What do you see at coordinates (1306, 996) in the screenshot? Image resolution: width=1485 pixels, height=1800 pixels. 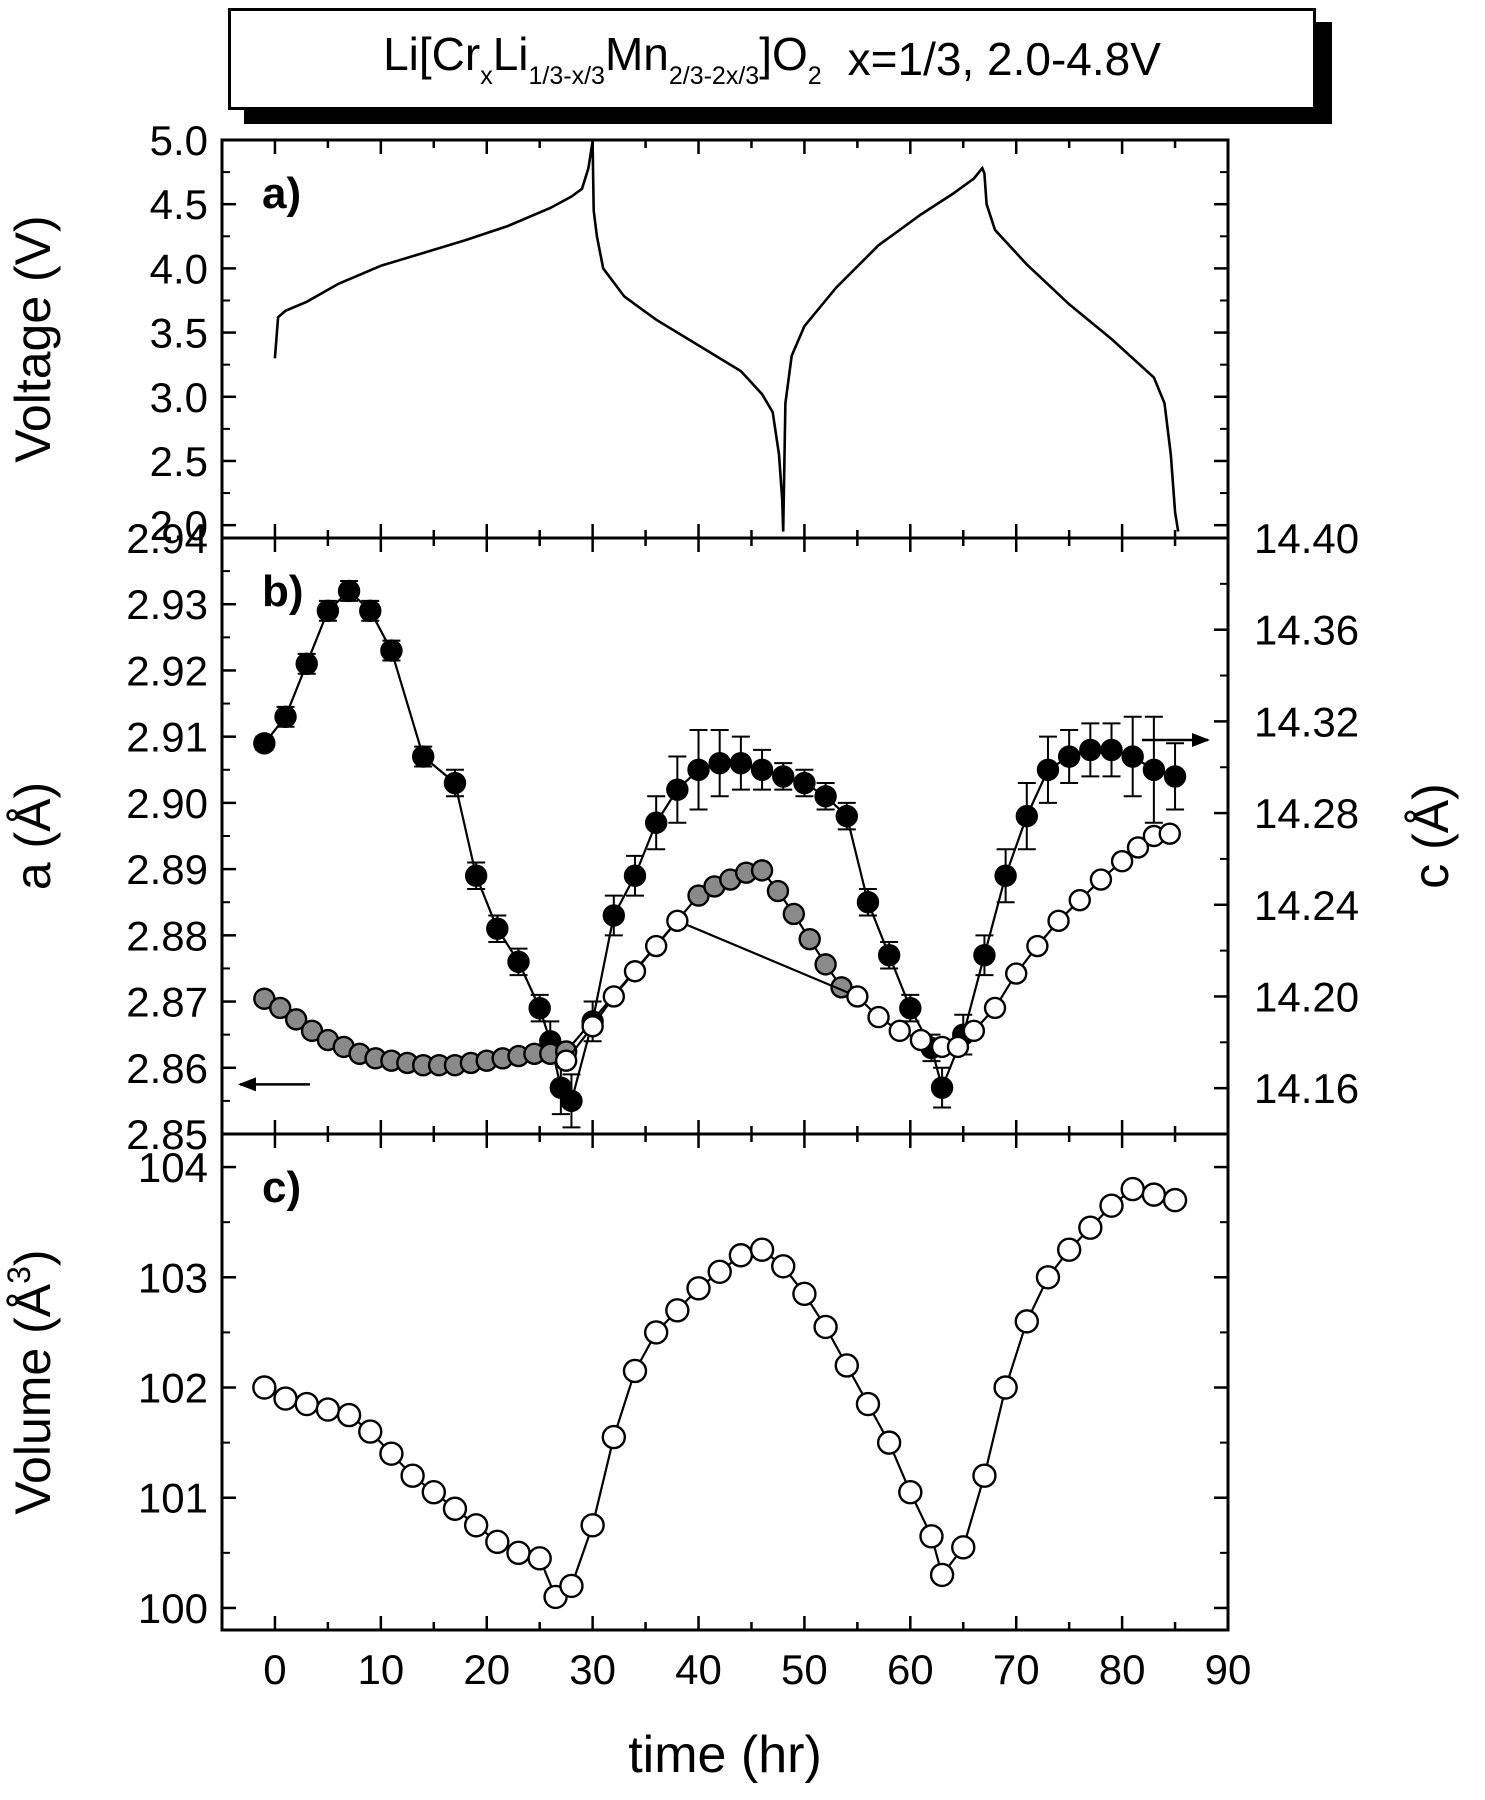 I see `y-right-tick-label: 14.20` at bounding box center [1306, 996].